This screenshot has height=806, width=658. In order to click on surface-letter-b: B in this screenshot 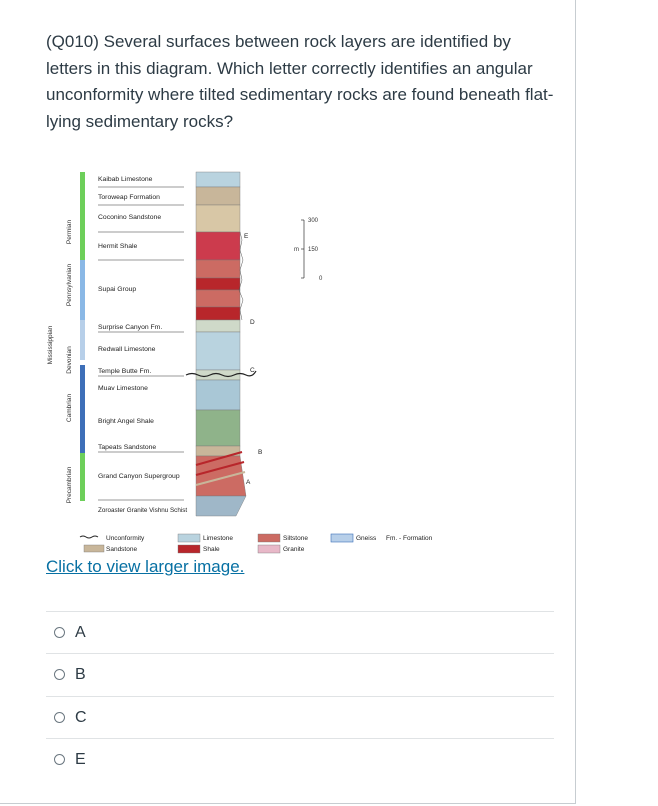, I will do `click(260, 452)`.